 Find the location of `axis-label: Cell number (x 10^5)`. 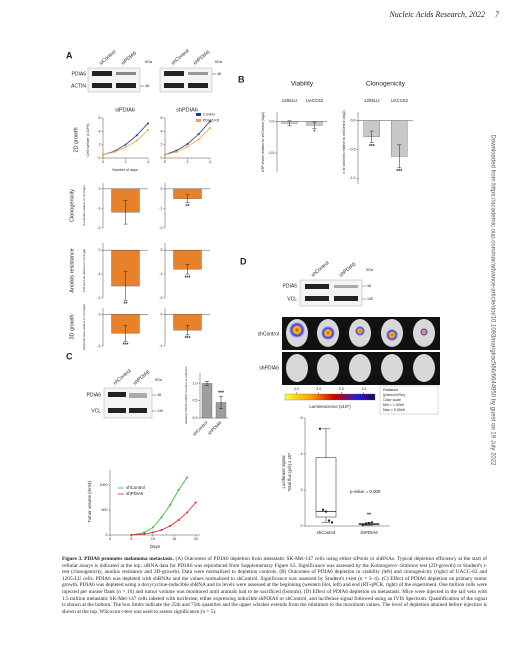

axis-label: Cell number (x 10^5) is located at coordinates (88, 139).